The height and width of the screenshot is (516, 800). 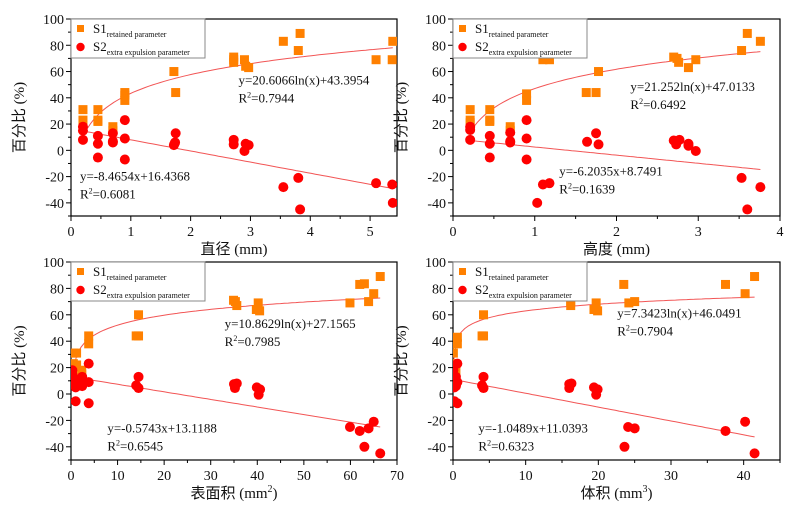 What do you see at coordinates (587, 188) in the screenshot?
I see `s2-r-squared: R2=0.1639` at bounding box center [587, 188].